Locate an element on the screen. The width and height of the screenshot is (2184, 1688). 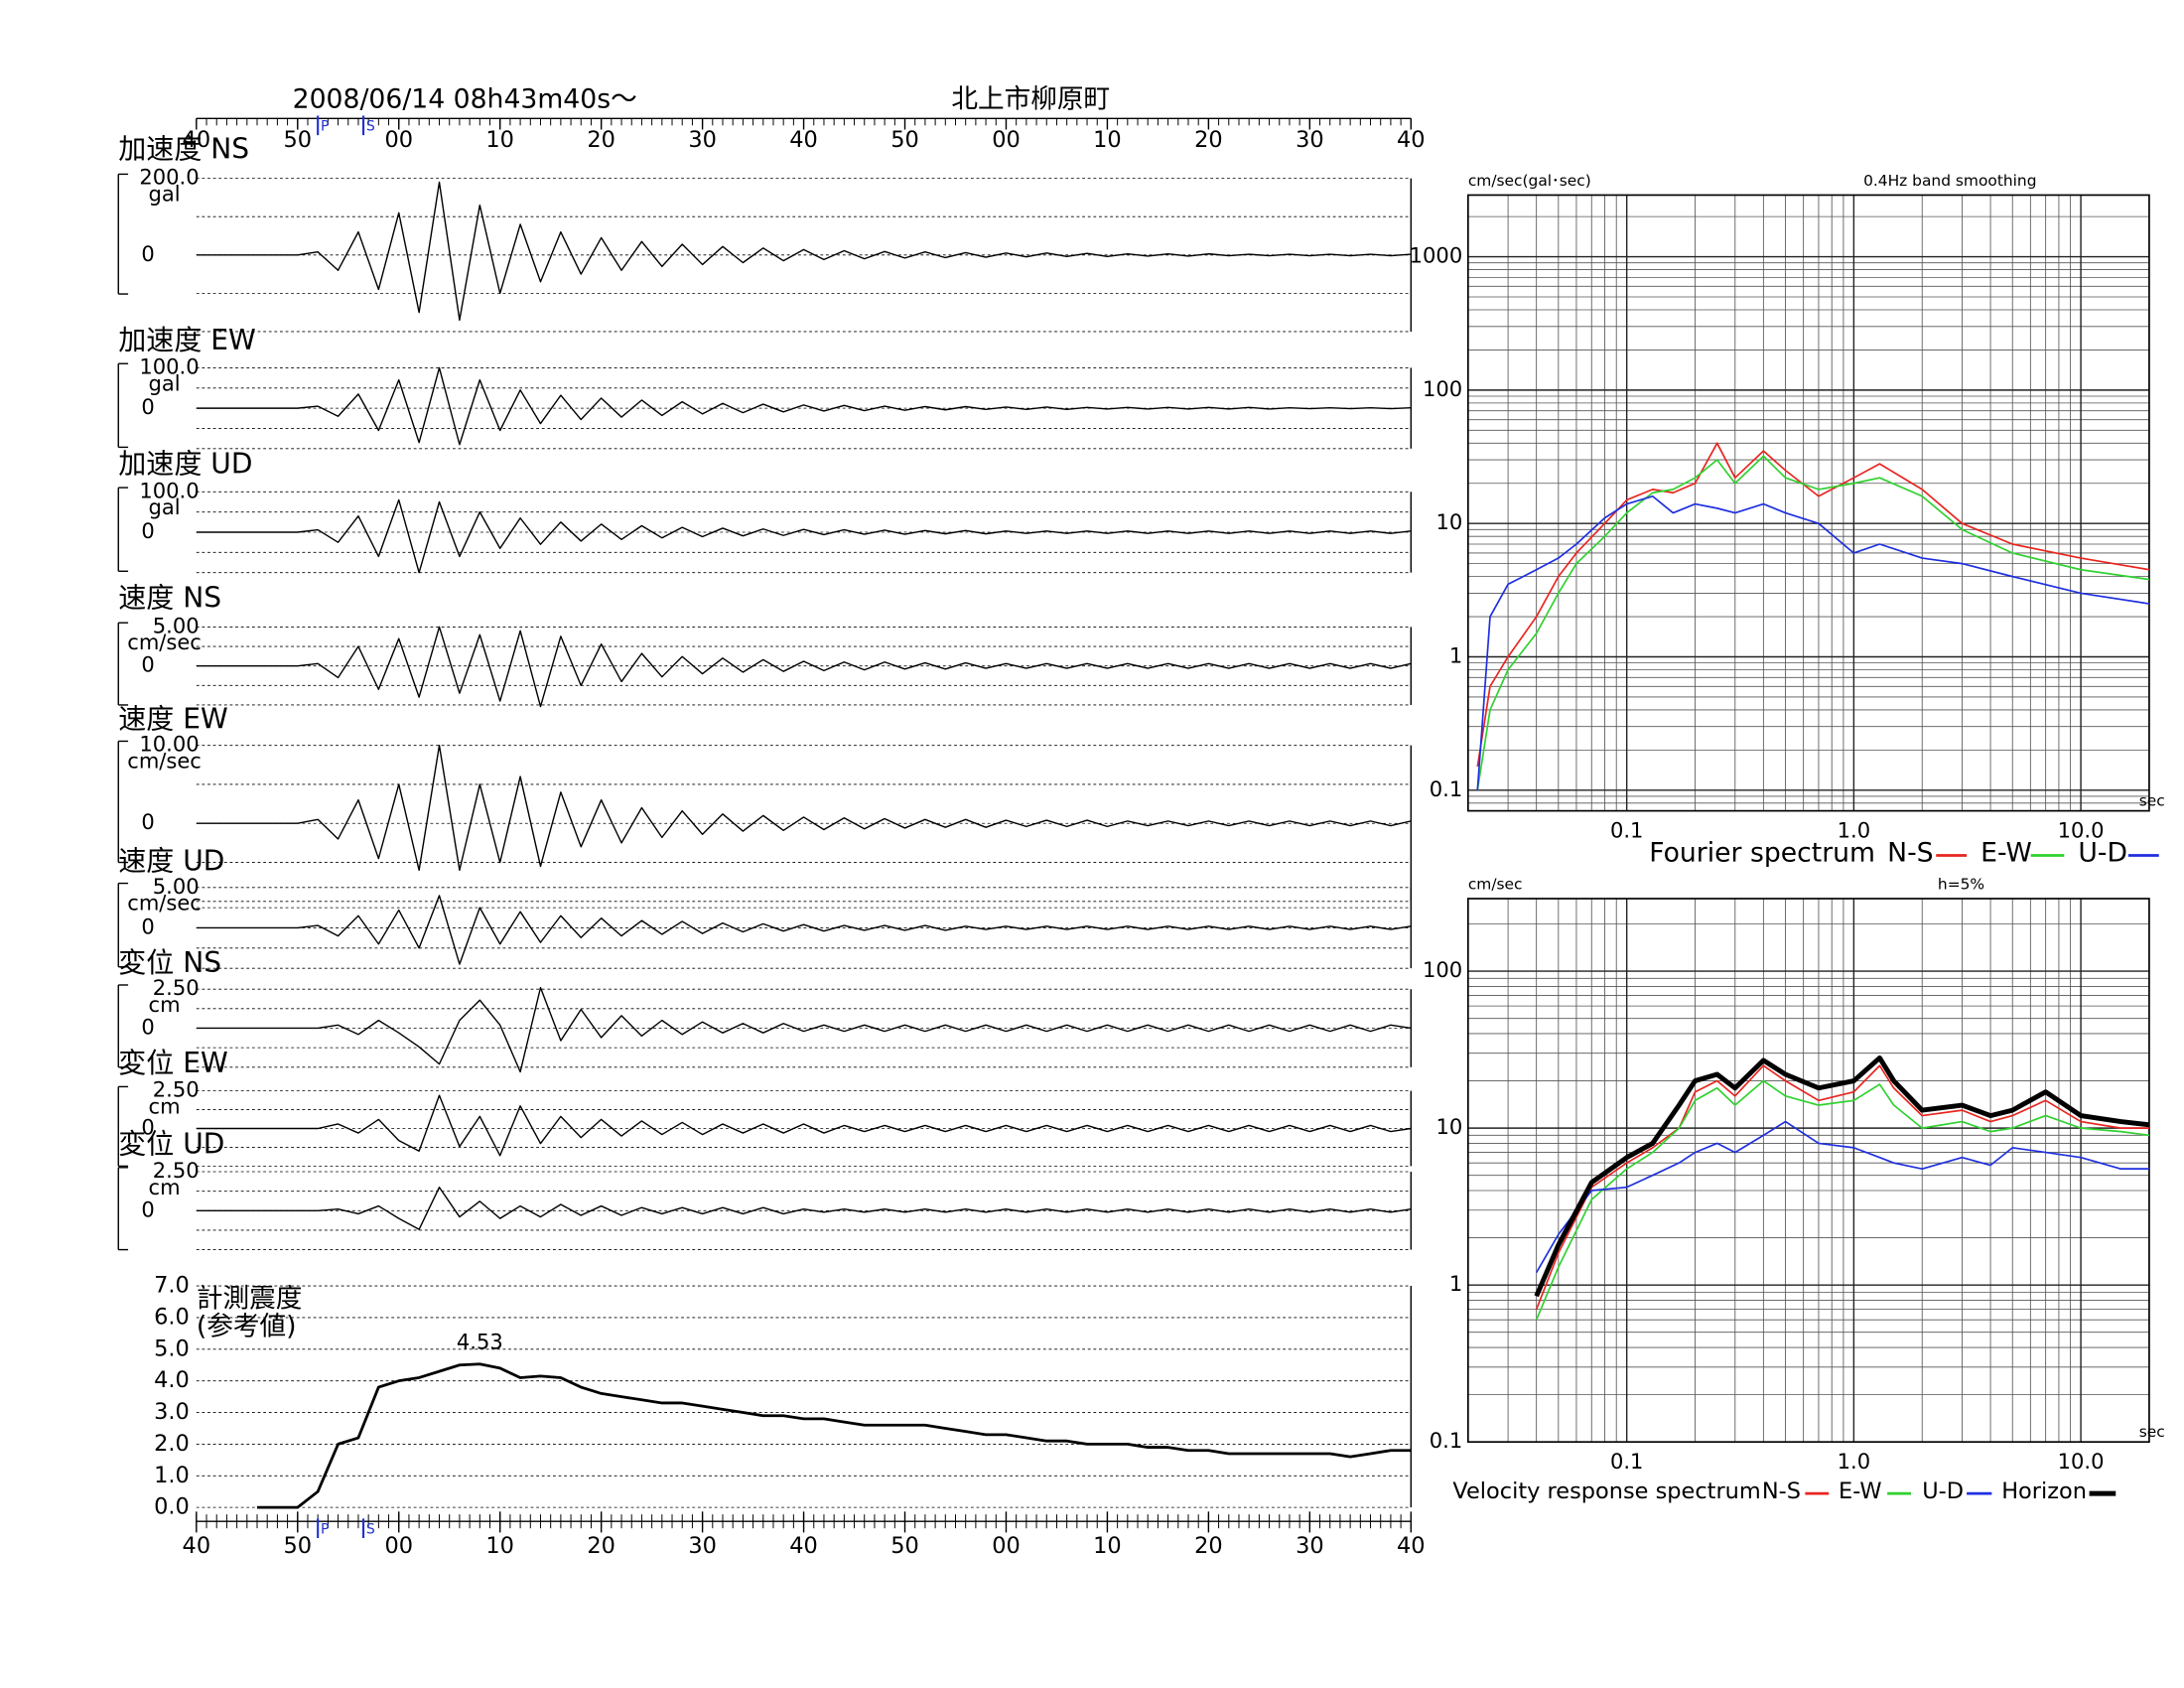
plot-frame is located at coordinates (1808, 503).